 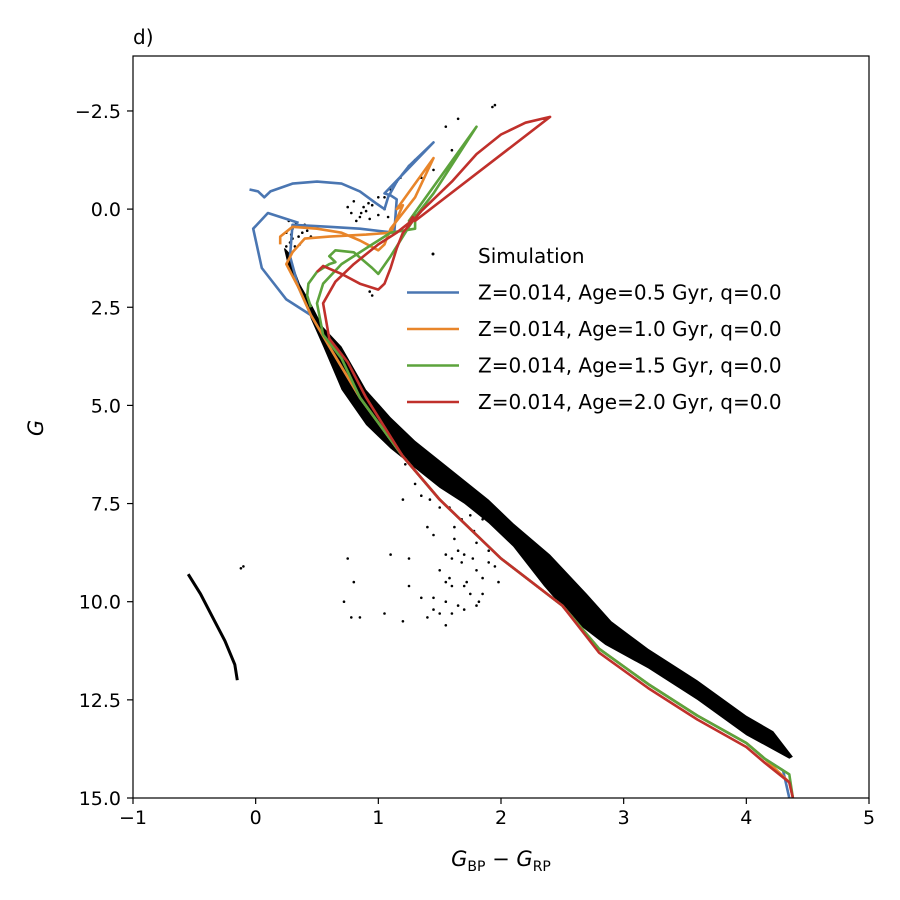 What do you see at coordinates (212, 627) in the screenshot?
I see `white-dwarf-track` at bounding box center [212, 627].